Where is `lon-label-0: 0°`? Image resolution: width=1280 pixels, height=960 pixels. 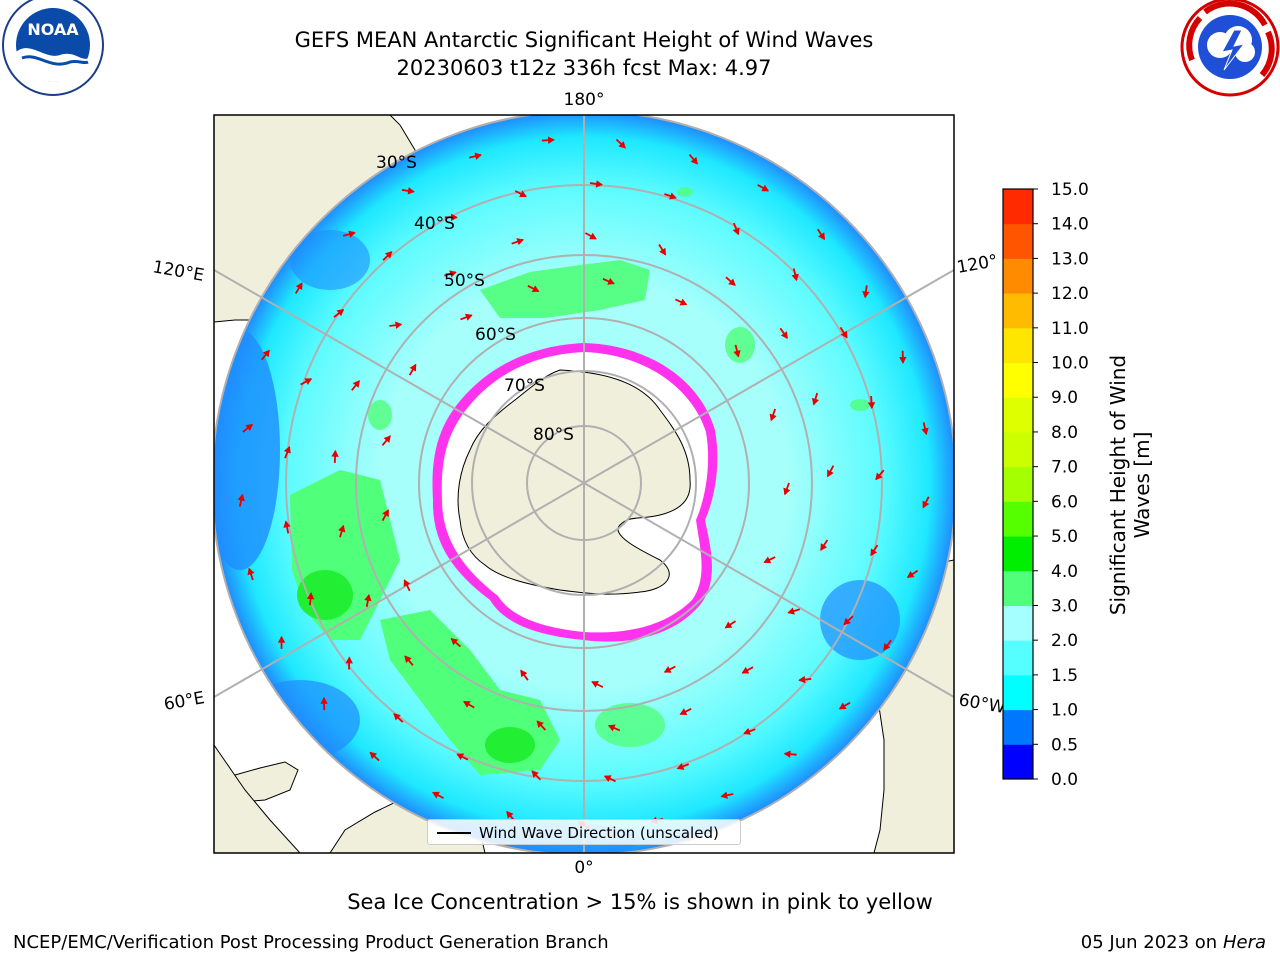
lon-label-0: 0° is located at coordinates (583, 868).